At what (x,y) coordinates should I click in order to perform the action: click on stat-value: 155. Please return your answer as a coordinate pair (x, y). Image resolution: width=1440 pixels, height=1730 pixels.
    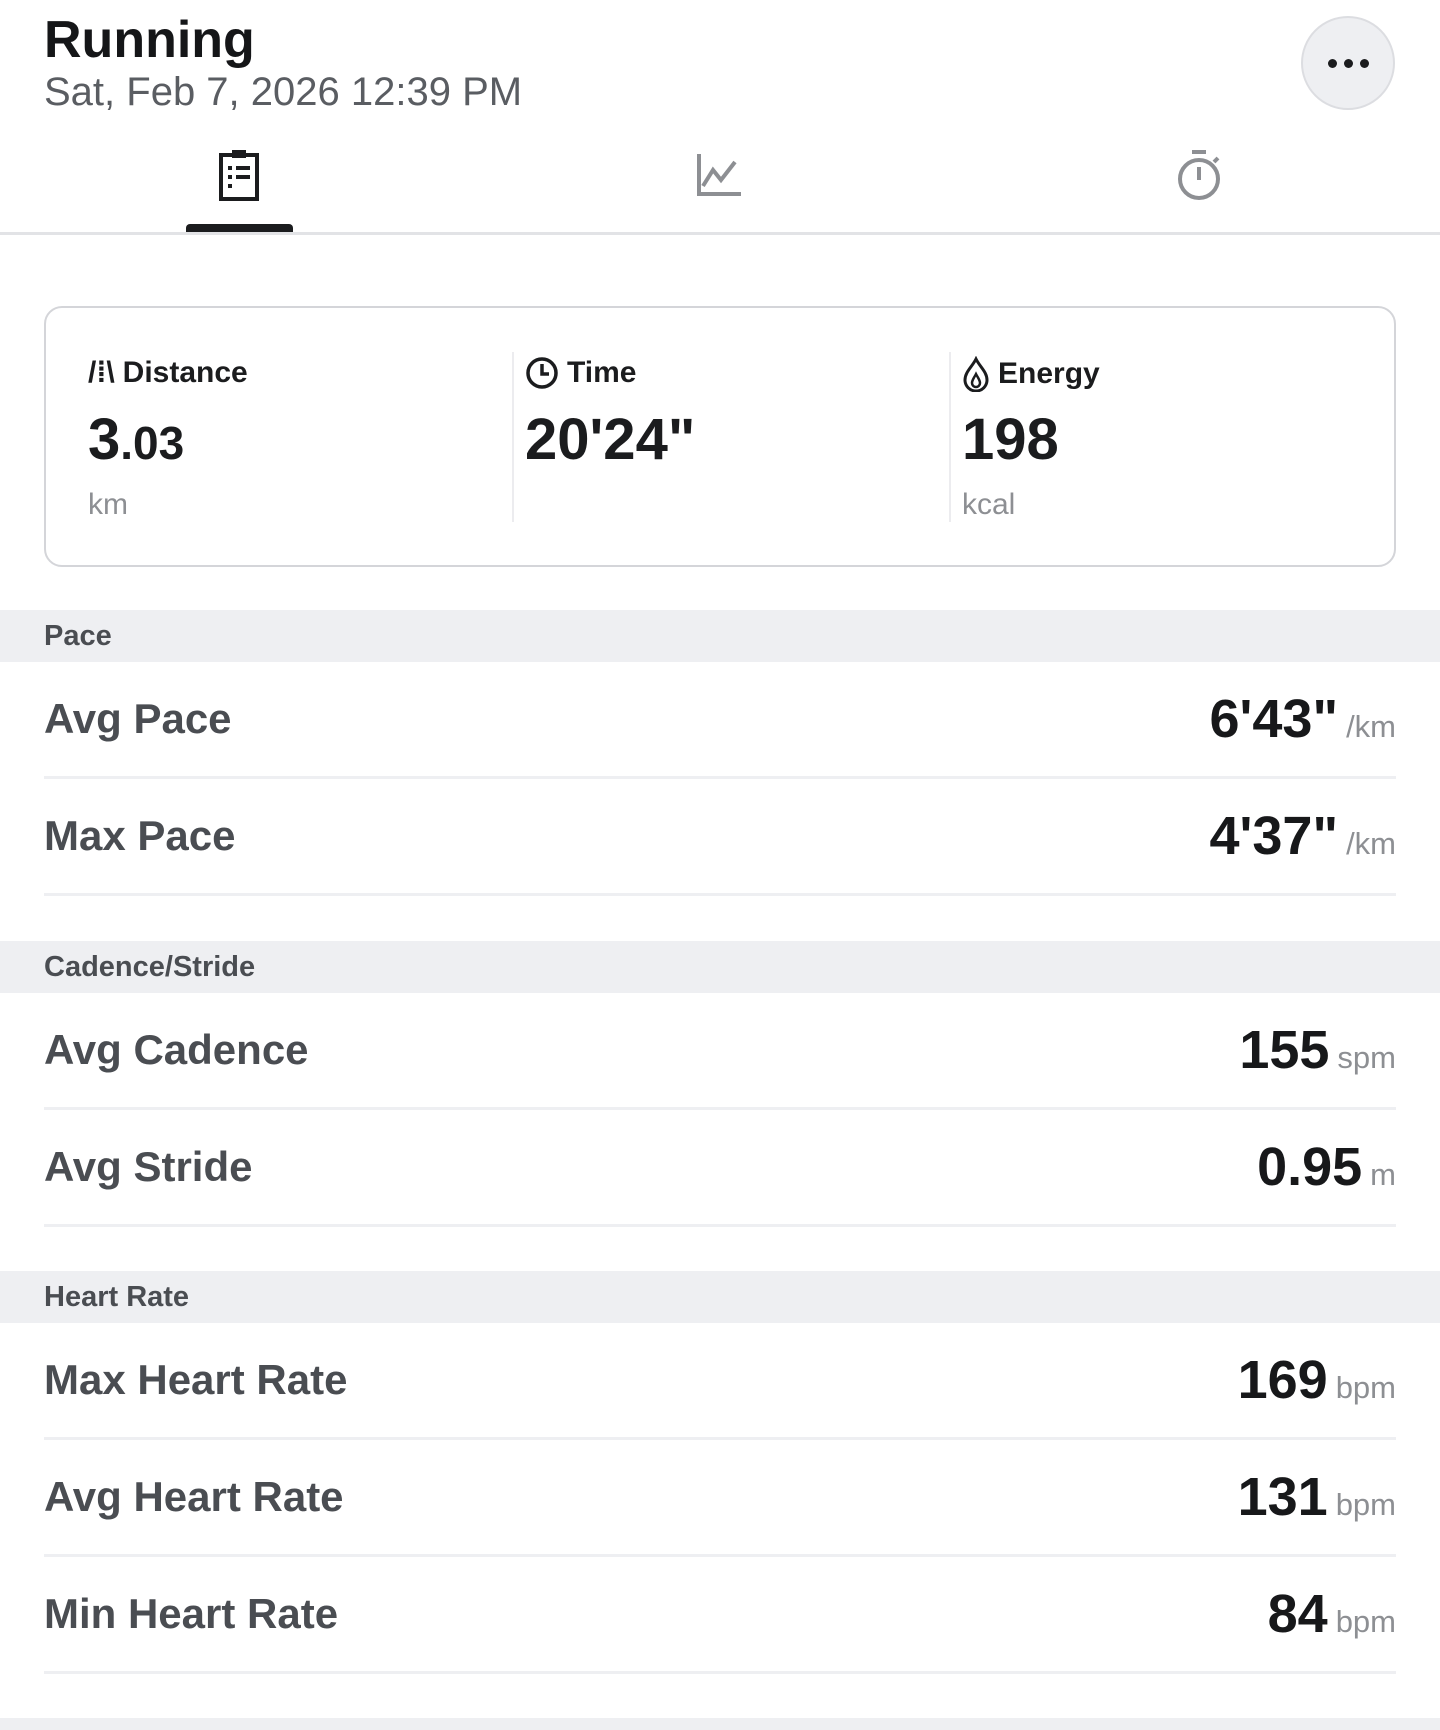
    Looking at the image, I should click on (1284, 1050).